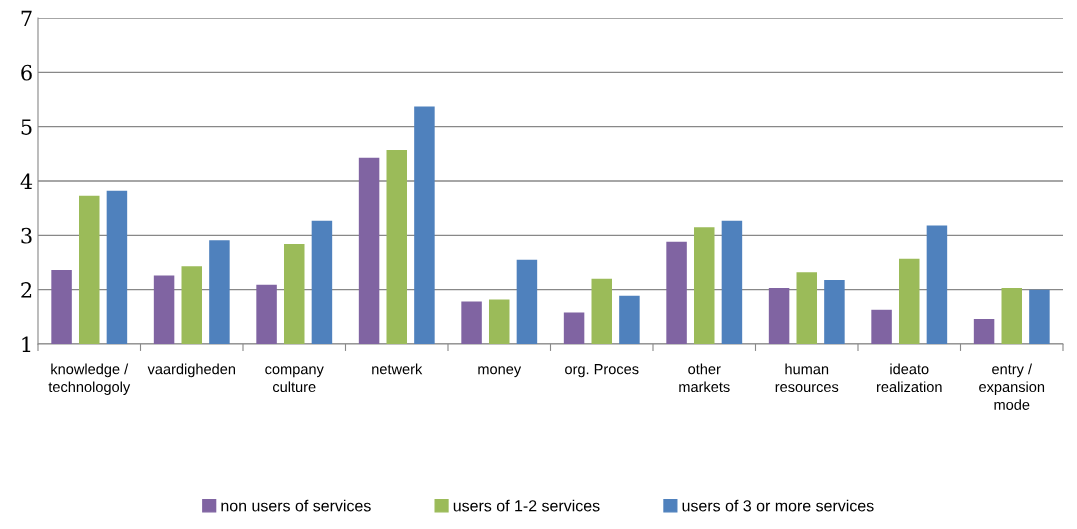 This screenshot has width=1077, height=529. I want to click on y-tick-label: 1, so click(26, 344).